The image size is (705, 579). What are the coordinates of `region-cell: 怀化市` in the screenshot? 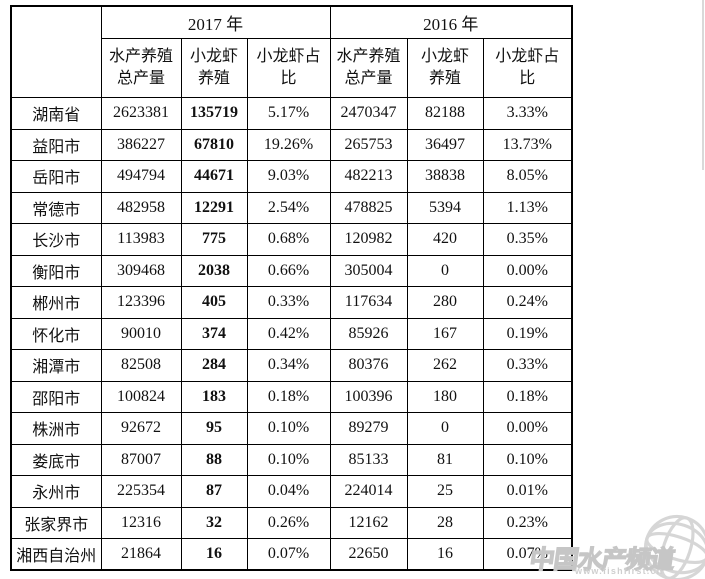 It's located at (56, 333).